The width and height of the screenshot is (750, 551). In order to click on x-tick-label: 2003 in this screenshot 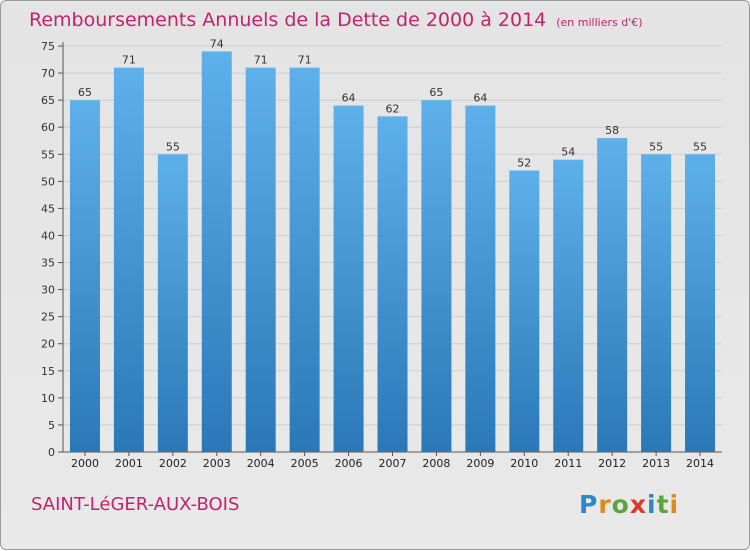, I will do `click(217, 463)`.